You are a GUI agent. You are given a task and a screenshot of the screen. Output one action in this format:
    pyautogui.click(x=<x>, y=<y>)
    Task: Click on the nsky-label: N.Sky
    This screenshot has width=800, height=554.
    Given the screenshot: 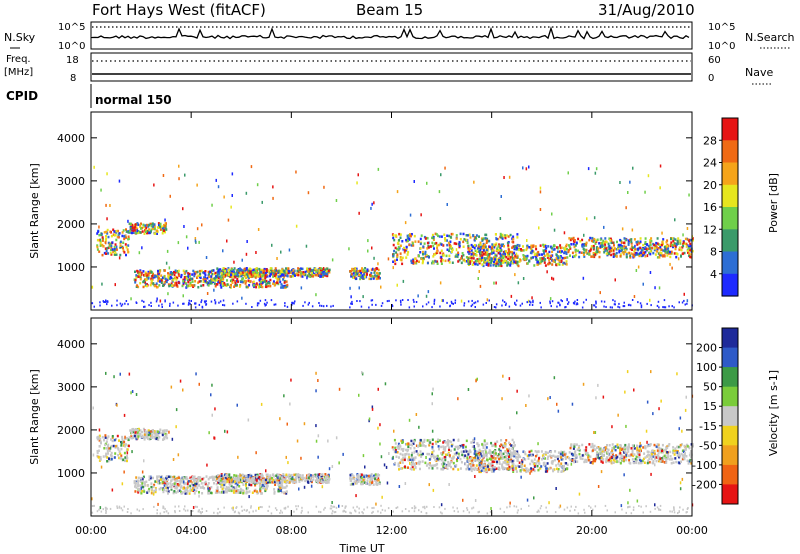 What is the action you would take?
    pyautogui.click(x=20, y=37)
    